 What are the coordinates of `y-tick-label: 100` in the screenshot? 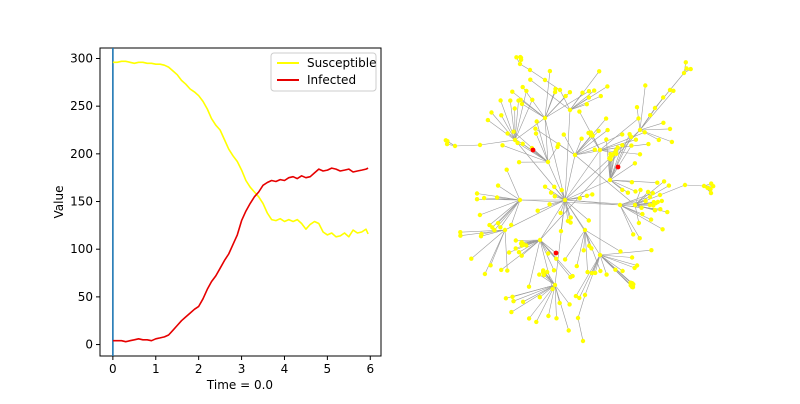 It's located at (81, 249).